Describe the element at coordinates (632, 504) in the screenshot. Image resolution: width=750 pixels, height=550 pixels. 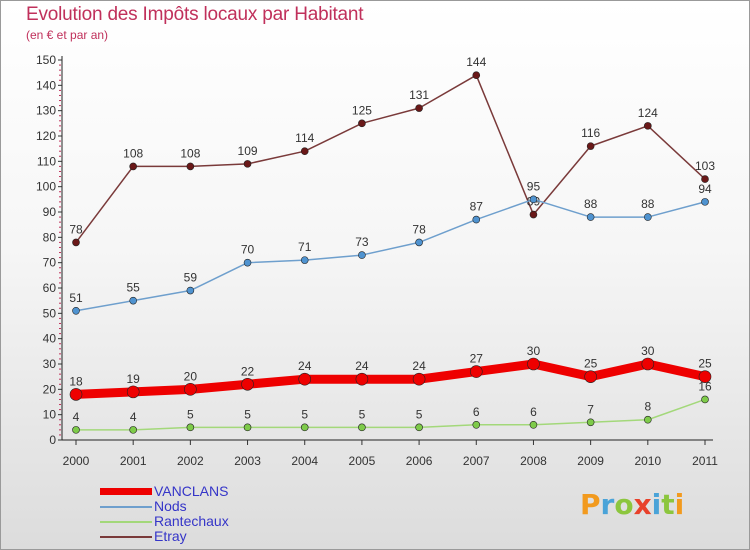
I see `proxiti-logo: Proxiti` at that location.